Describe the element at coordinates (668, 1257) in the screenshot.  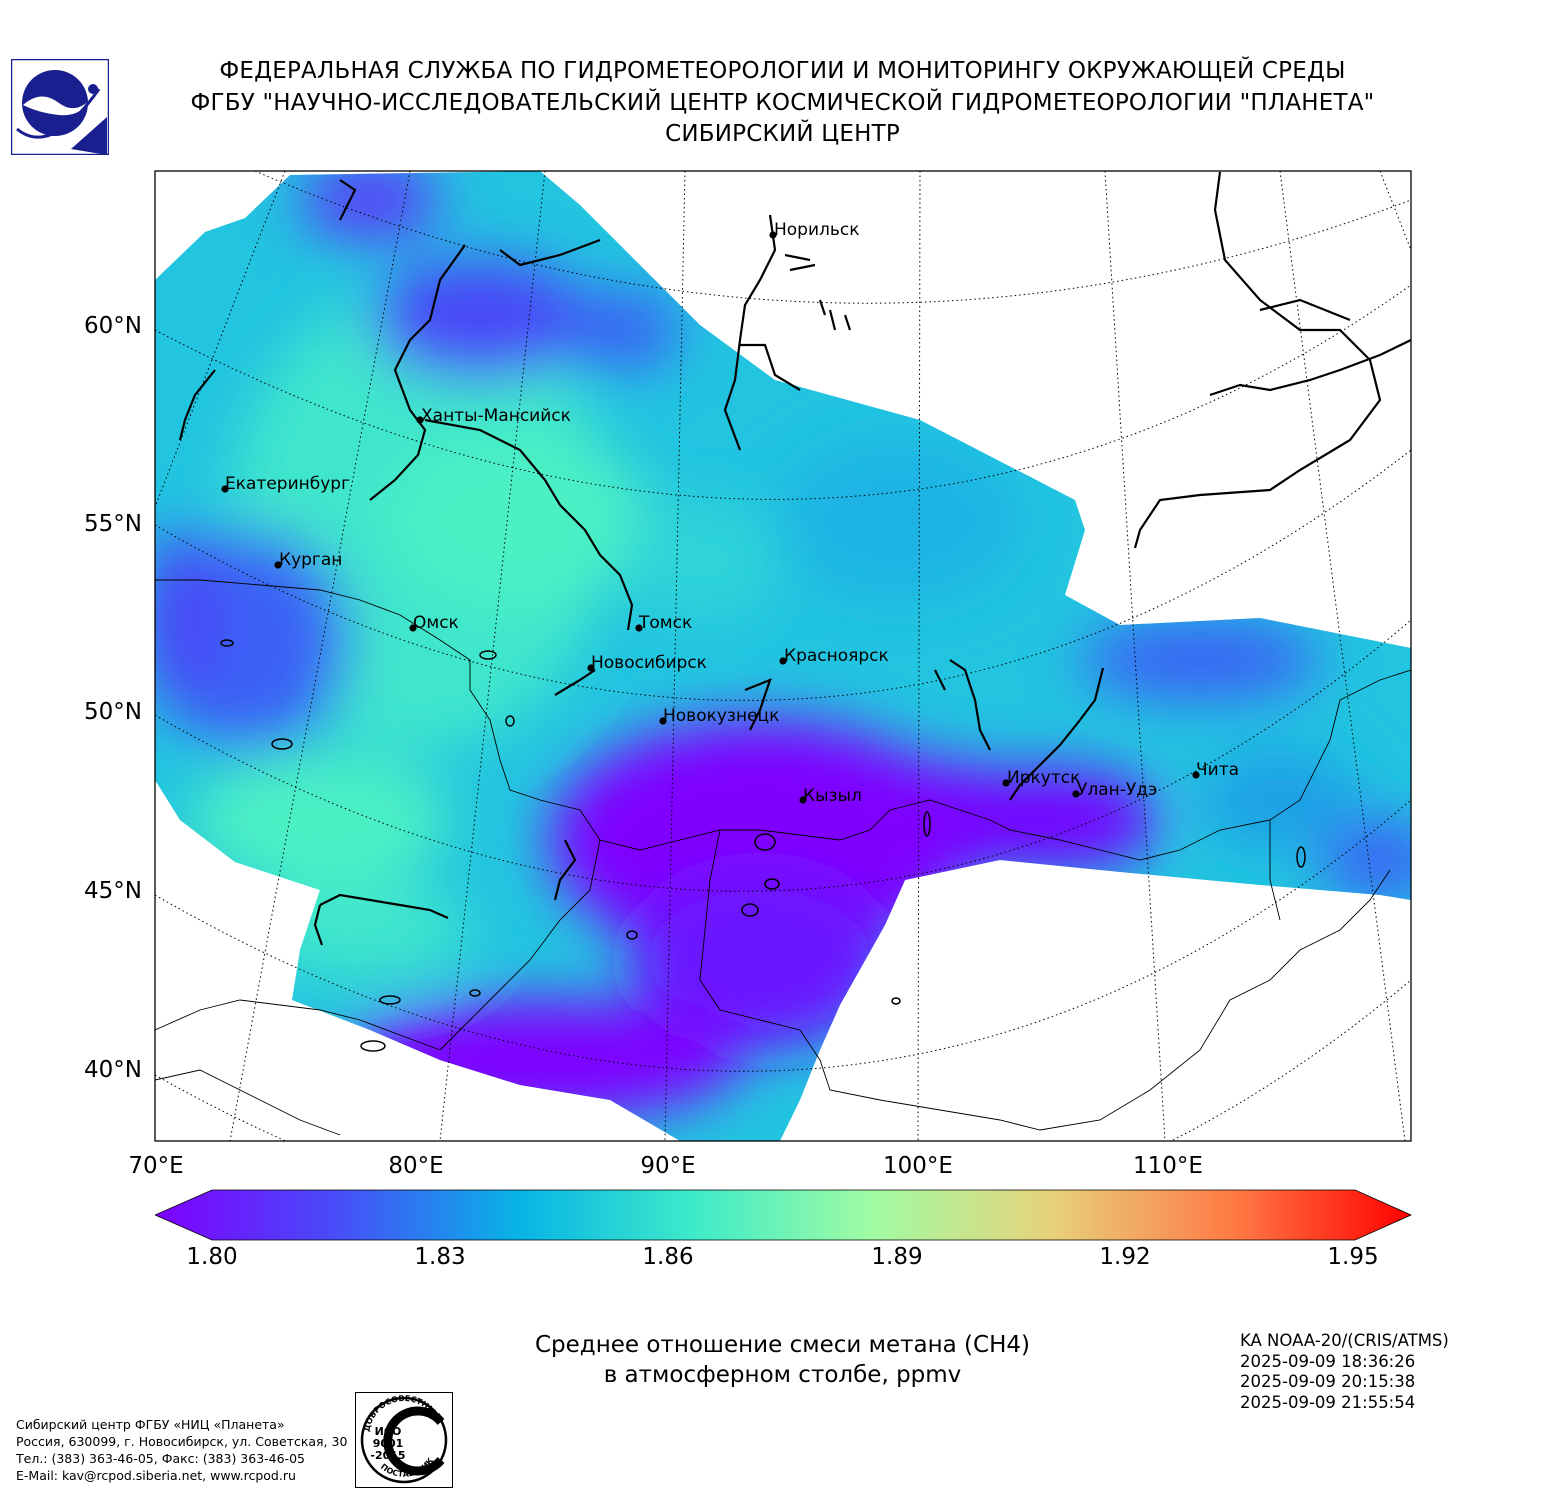
I see `colorbar-tick-1-86: 1.86` at that location.